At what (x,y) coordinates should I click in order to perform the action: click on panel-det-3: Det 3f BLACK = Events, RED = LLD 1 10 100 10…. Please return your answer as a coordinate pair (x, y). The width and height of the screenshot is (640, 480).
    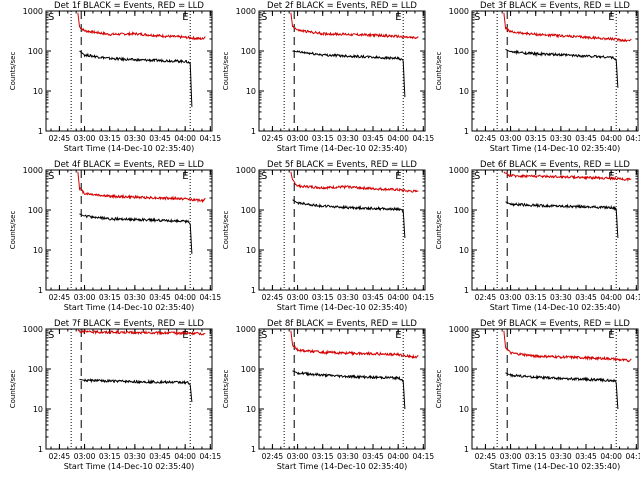
    Looking at the image, I should click on (537, 77).